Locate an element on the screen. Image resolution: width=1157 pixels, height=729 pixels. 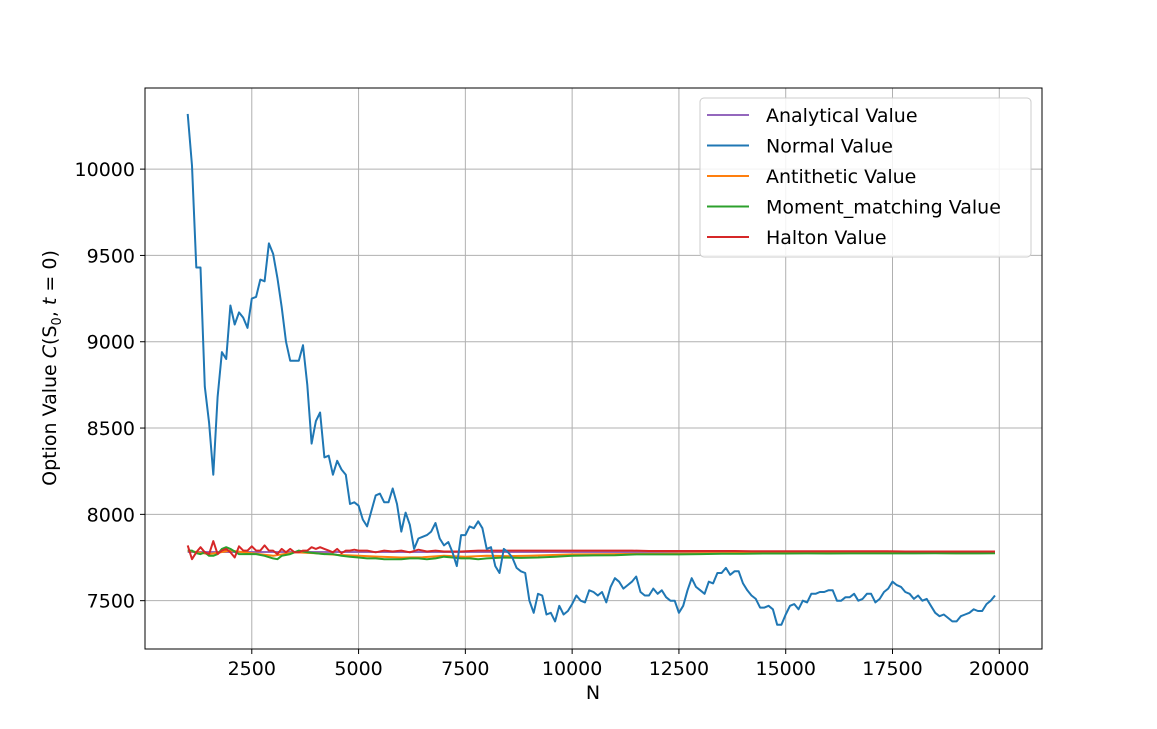
y-tick-label: 9500 is located at coordinates (111, 256).